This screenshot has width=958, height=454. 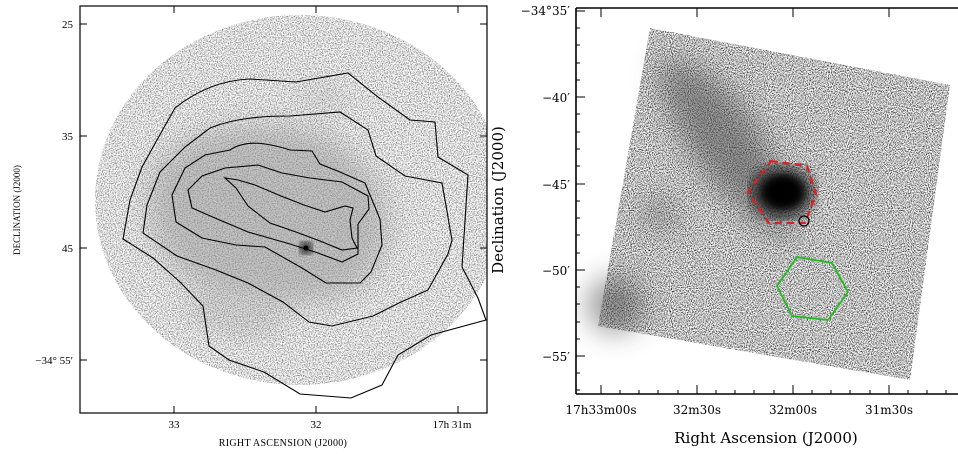 What do you see at coordinates (68, 25) in the screenshot?
I see `left-y-tick-label: 25` at bounding box center [68, 25].